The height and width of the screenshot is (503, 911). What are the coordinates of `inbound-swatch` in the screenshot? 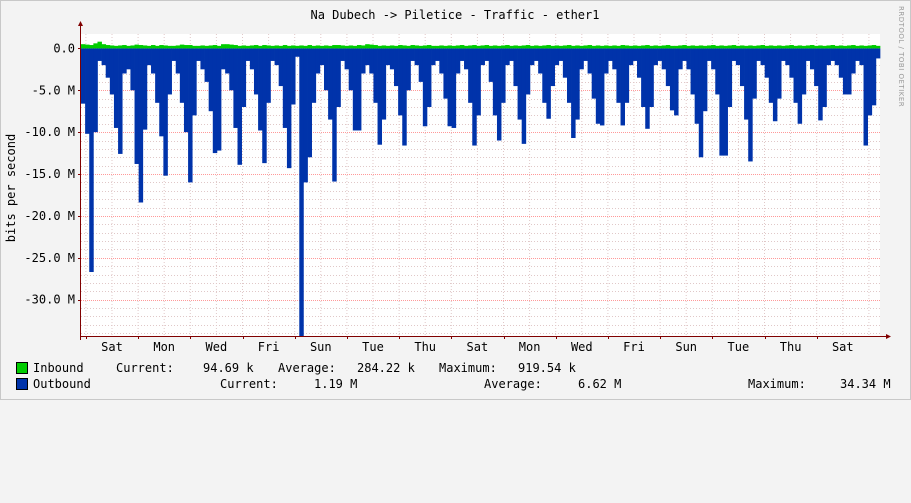 It's located at (22, 368).